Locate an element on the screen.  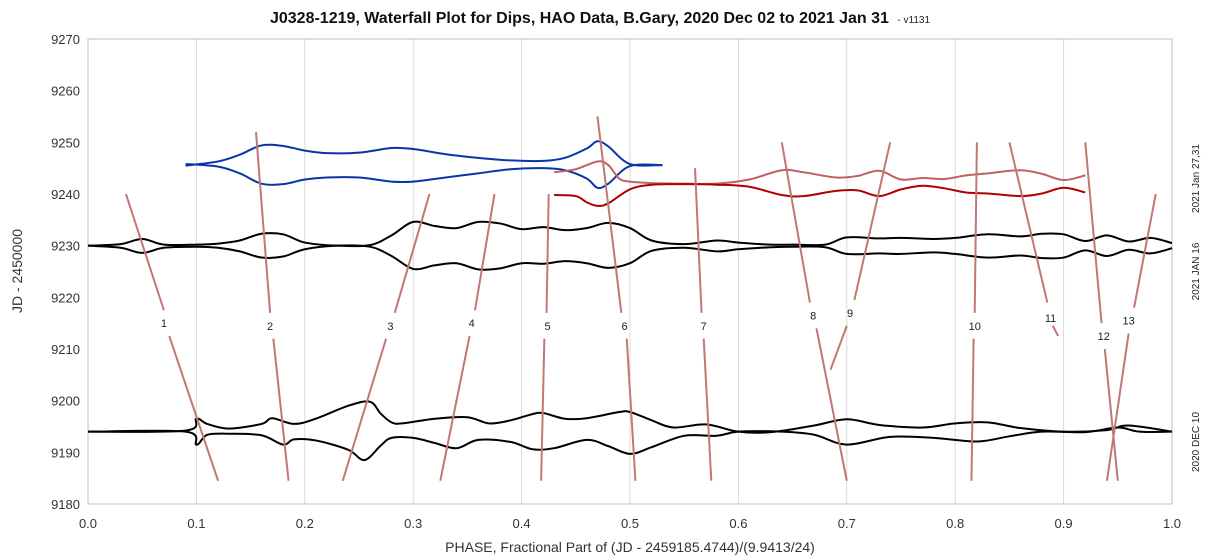
date-label: 2021 Jan 27,31 is located at coordinates (1196, 178).